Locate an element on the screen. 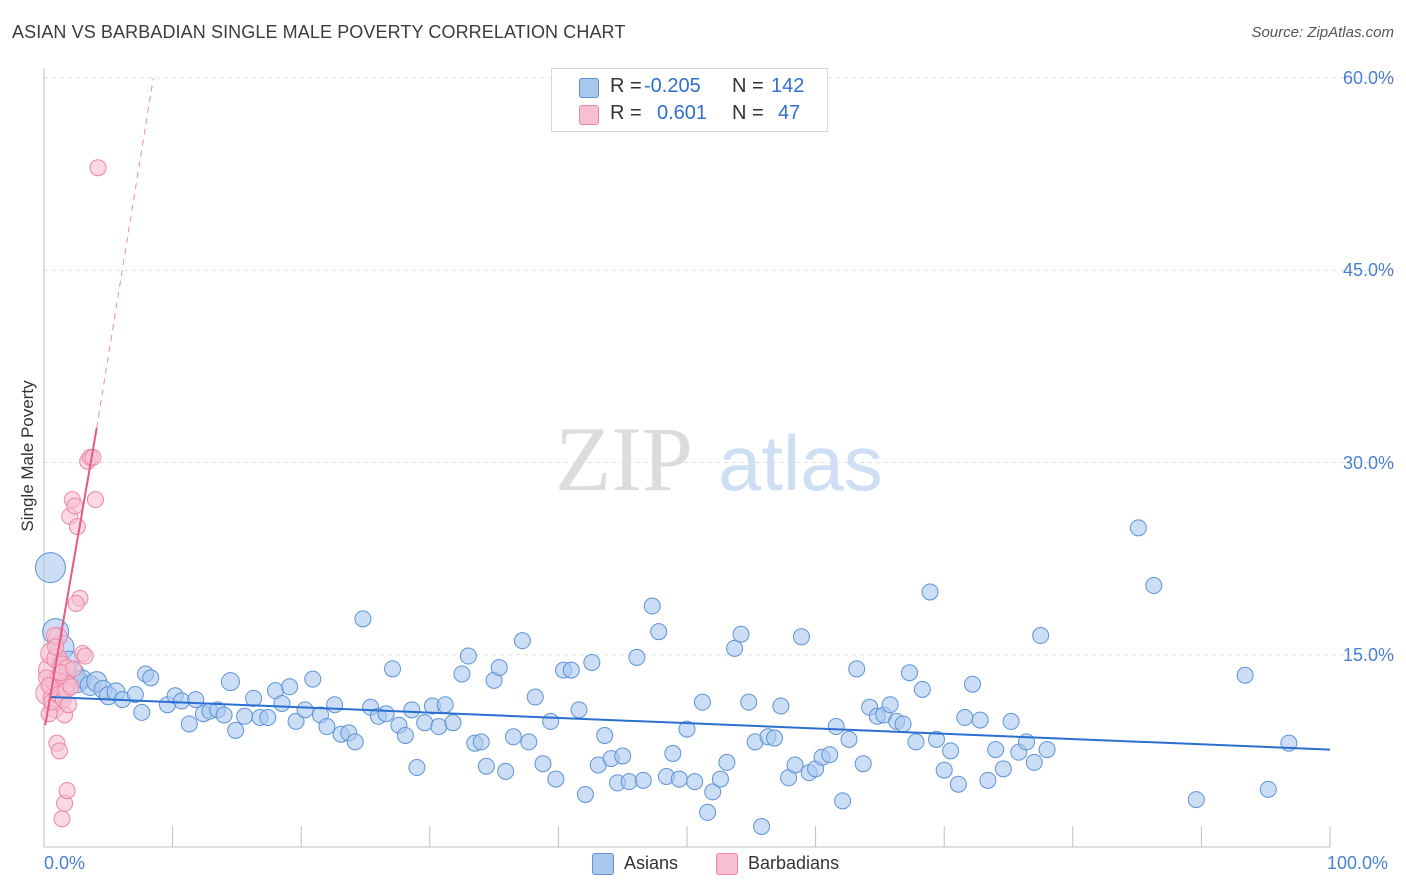 This screenshot has width=1406, height=892. source-label: Source: ZipAtlas.com is located at coordinates (1322, 32).